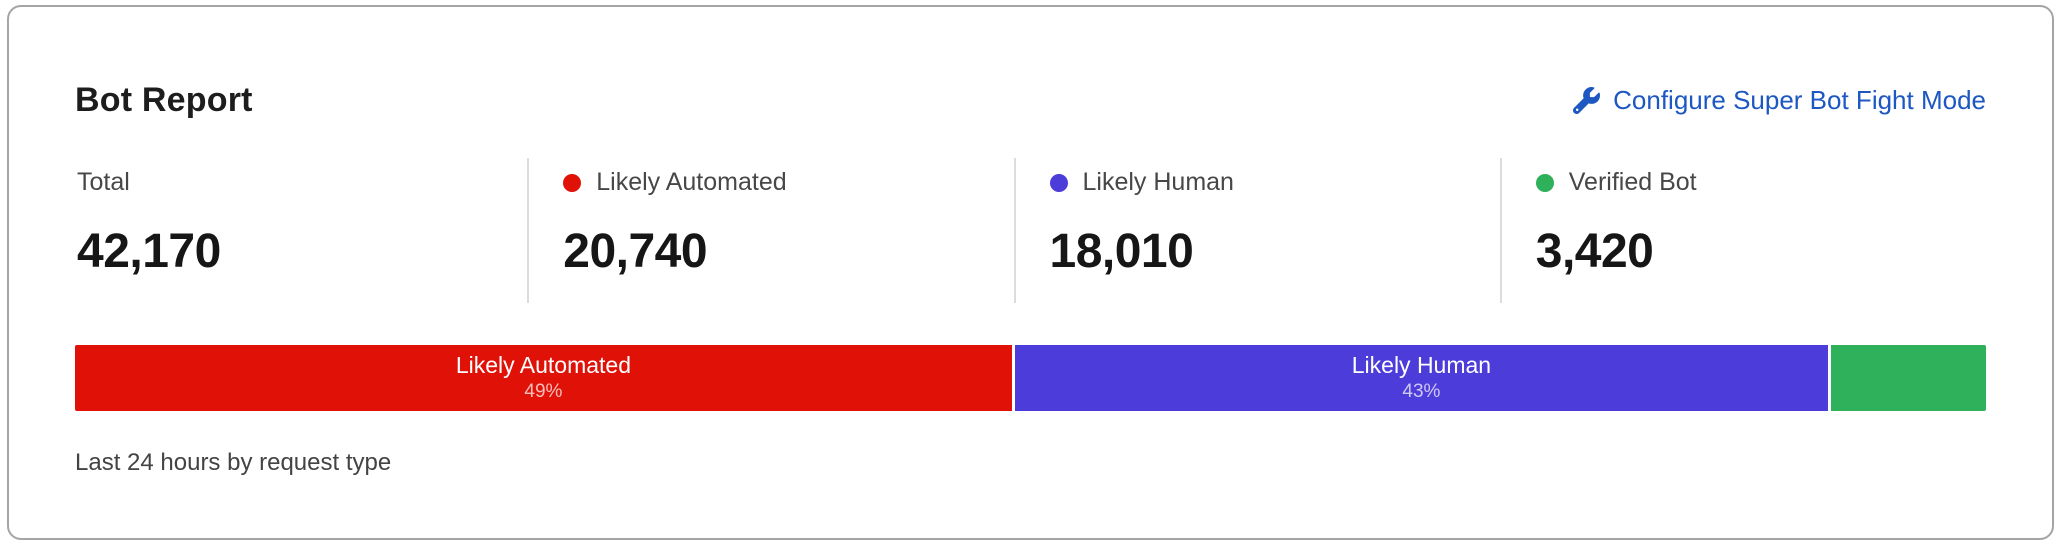 The image size is (2062, 550). I want to click on stat-total-value: 42,170, so click(149, 251).